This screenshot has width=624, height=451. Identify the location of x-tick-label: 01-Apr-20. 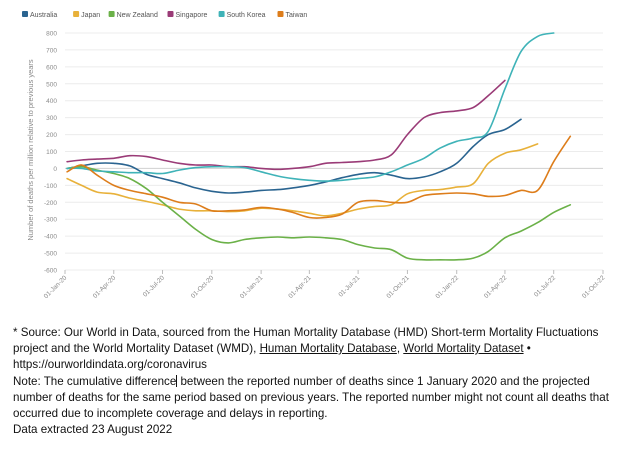
(105, 287).